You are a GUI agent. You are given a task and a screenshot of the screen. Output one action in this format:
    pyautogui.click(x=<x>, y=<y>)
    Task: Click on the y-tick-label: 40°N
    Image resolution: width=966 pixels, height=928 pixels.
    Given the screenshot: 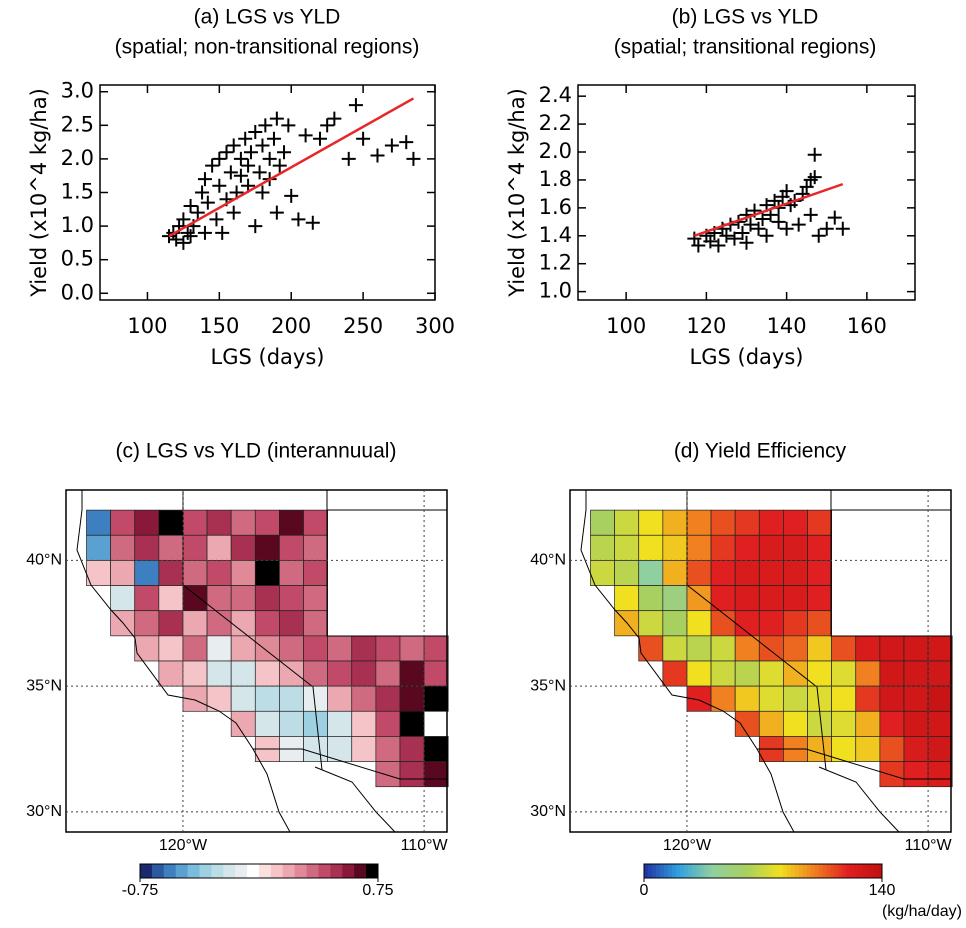 What is the action you would take?
    pyautogui.click(x=548, y=560)
    